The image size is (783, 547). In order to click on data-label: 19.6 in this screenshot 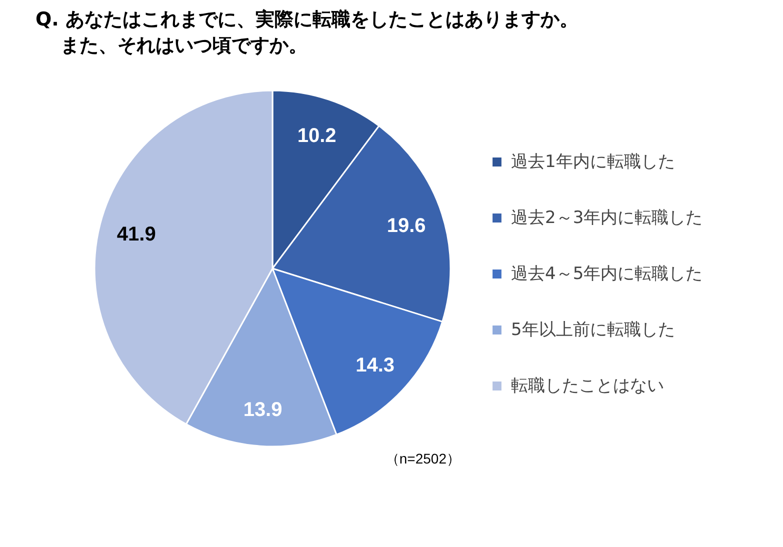, I will do `click(406, 226)`.